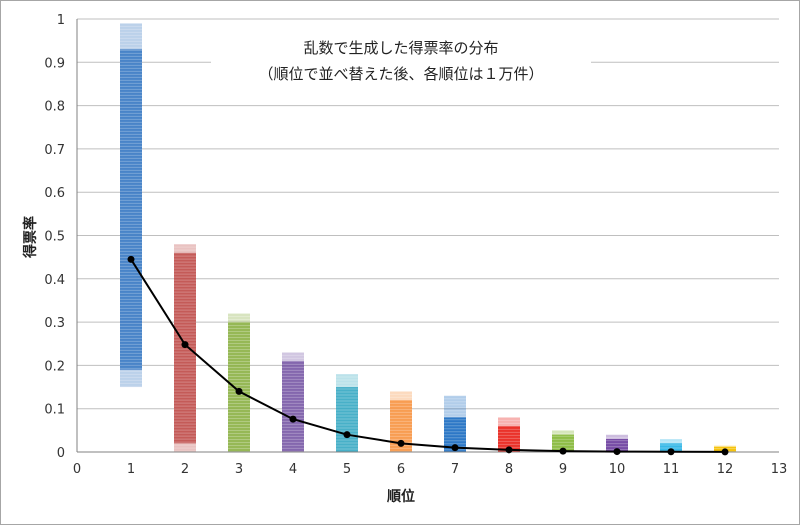 The height and width of the screenshot is (525, 800). I want to click on x-tick-label: 9, so click(563, 469).